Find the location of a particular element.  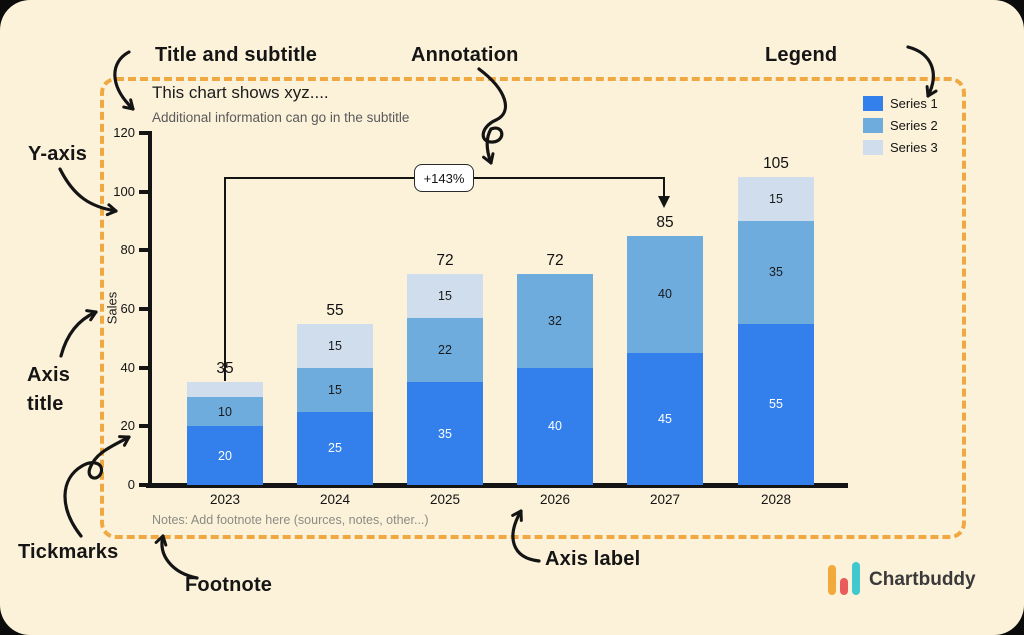

bar-segment-value: 32 is located at coordinates (555, 320).